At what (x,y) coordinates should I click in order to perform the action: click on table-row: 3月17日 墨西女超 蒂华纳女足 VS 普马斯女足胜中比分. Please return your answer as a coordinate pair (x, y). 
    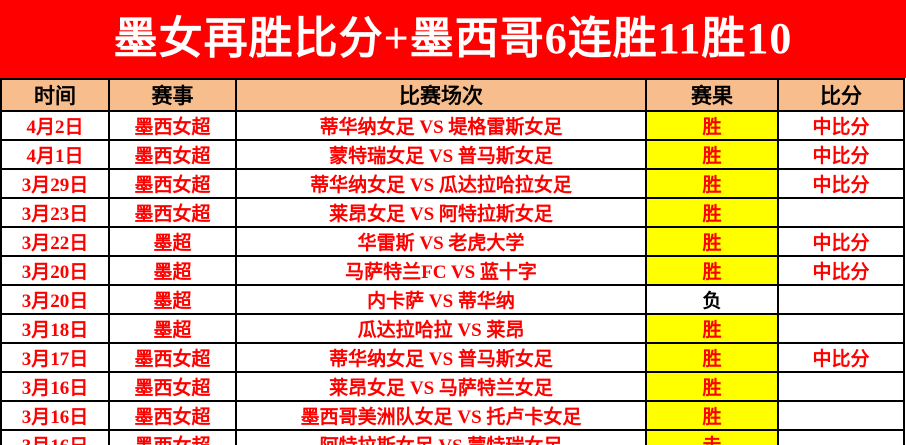
    Looking at the image, I should click on (452, 357).